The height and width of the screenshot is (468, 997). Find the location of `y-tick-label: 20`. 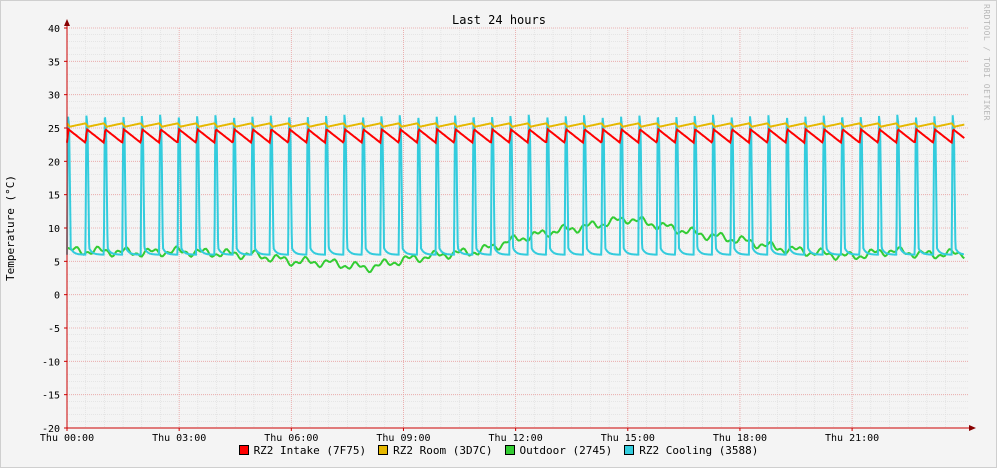

y-tick-label: 20 is located at coordinates (54, 162).